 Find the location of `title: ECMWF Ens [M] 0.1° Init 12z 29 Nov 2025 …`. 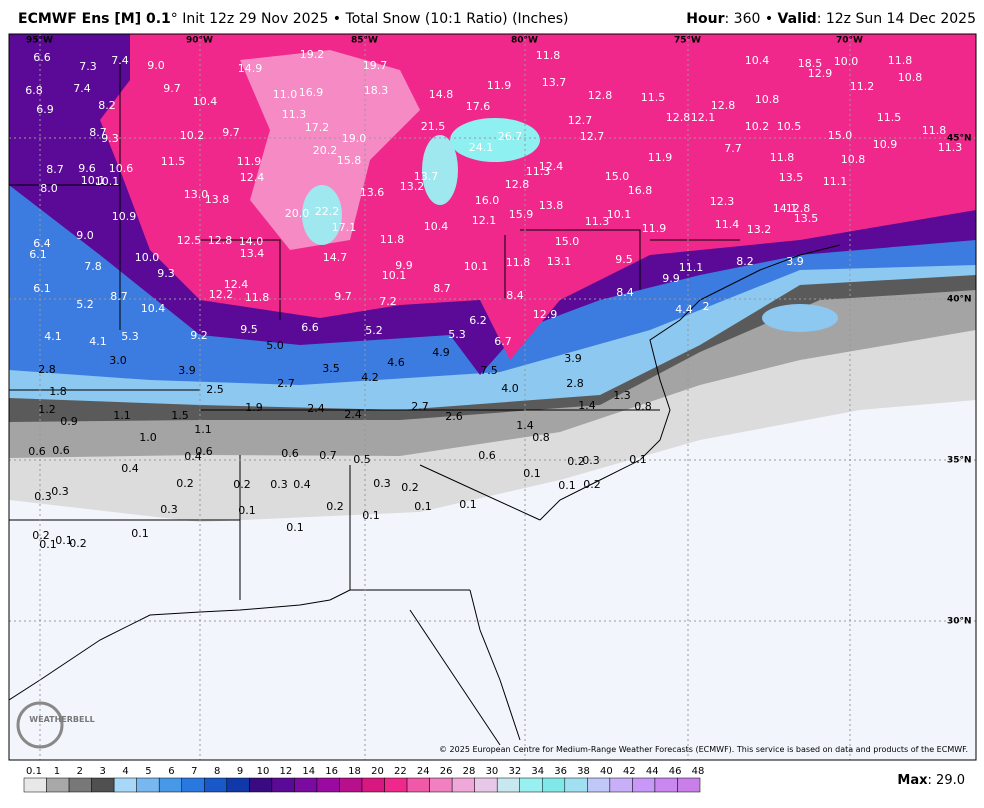

title: ECMWF Ens [M] 0.1° Init 12z 29 Nov 2025 … is located at coordinates (293, 19).